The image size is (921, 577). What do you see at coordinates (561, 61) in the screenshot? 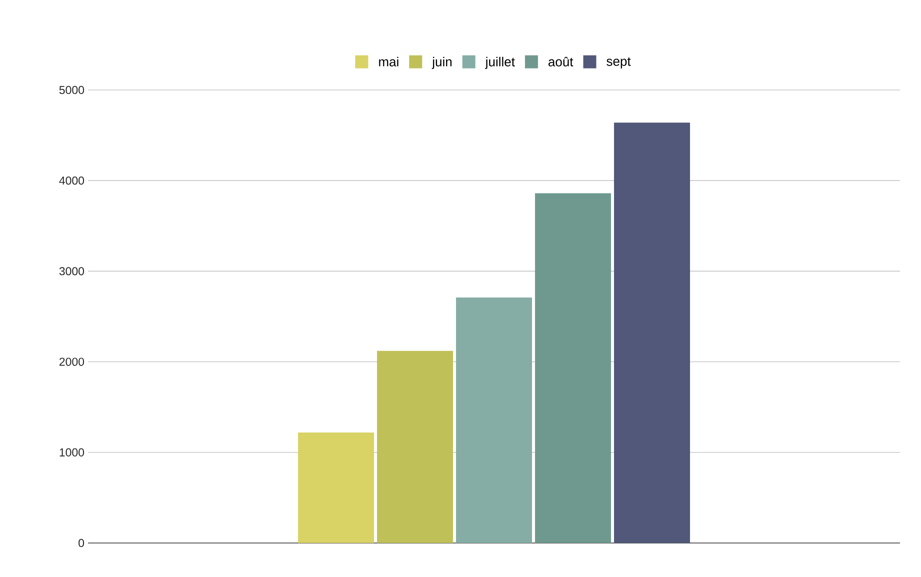
I see `legend-label: août` at bounding box center [561, 61].